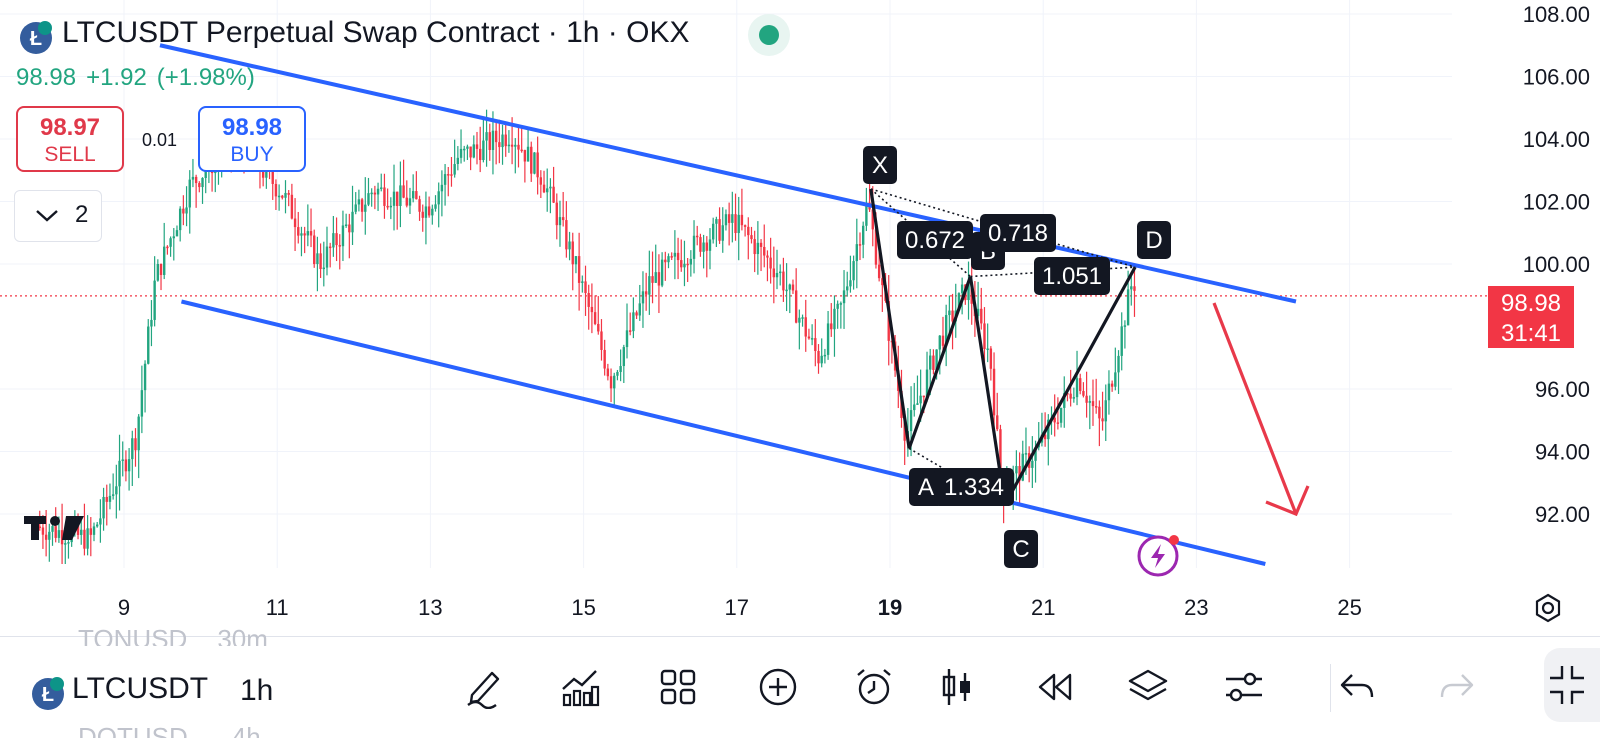  What do you see at coordinates (583, 607) in the screenshot?
I see `time-tick-label: 15` at bounding box center [583, 607].